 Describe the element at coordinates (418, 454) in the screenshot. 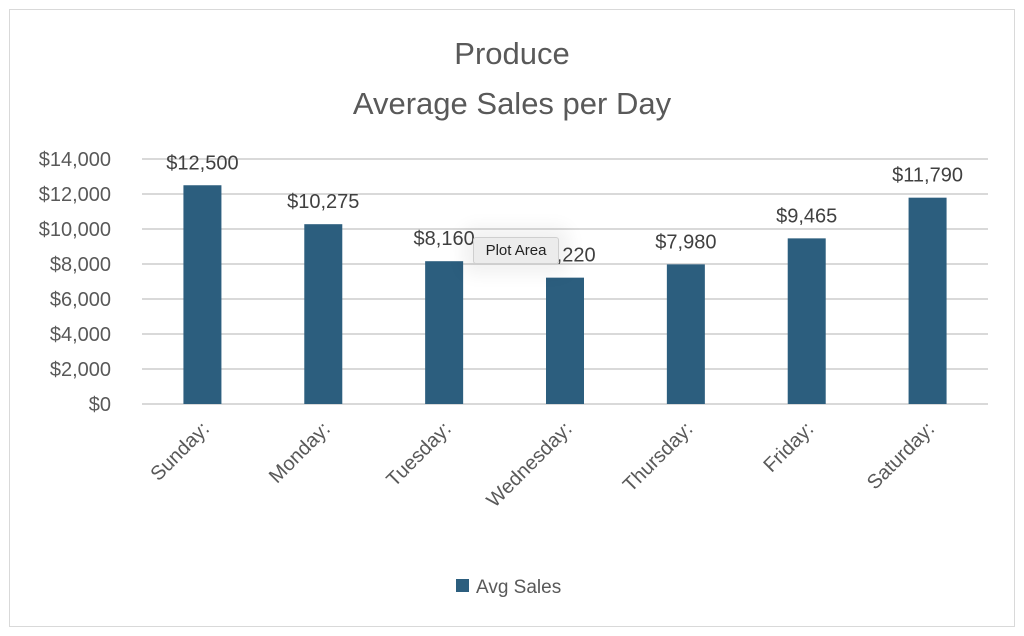

I see `x-tick-label: Tuesday:` at that location.